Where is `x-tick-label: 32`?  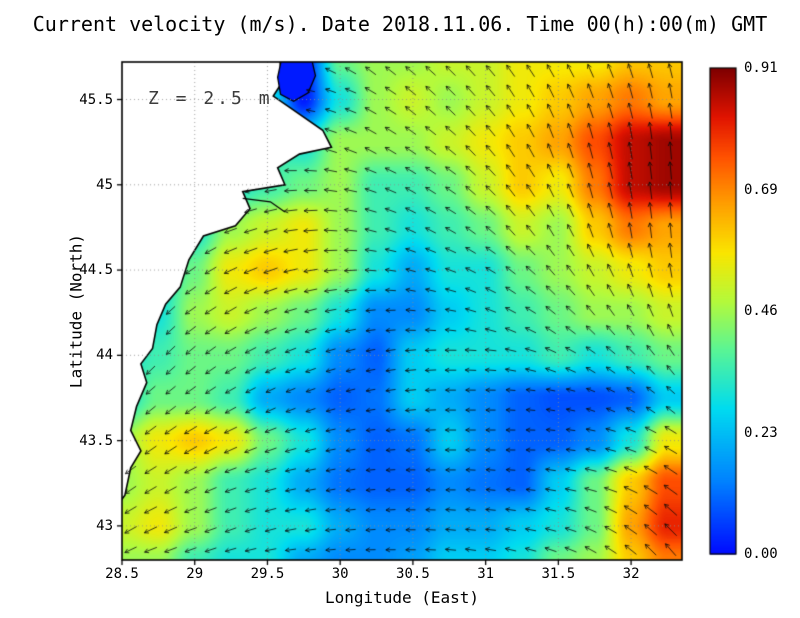
x-tick-label: 32 is located at coordinates (631, 574).